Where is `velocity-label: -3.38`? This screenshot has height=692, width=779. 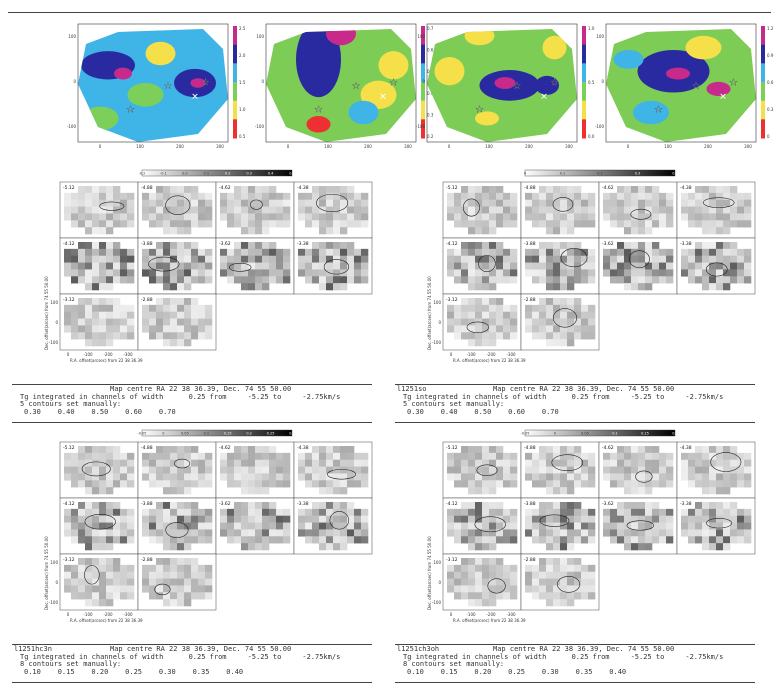 velocity-label: -3.38 is located at coordinates (686, 504).